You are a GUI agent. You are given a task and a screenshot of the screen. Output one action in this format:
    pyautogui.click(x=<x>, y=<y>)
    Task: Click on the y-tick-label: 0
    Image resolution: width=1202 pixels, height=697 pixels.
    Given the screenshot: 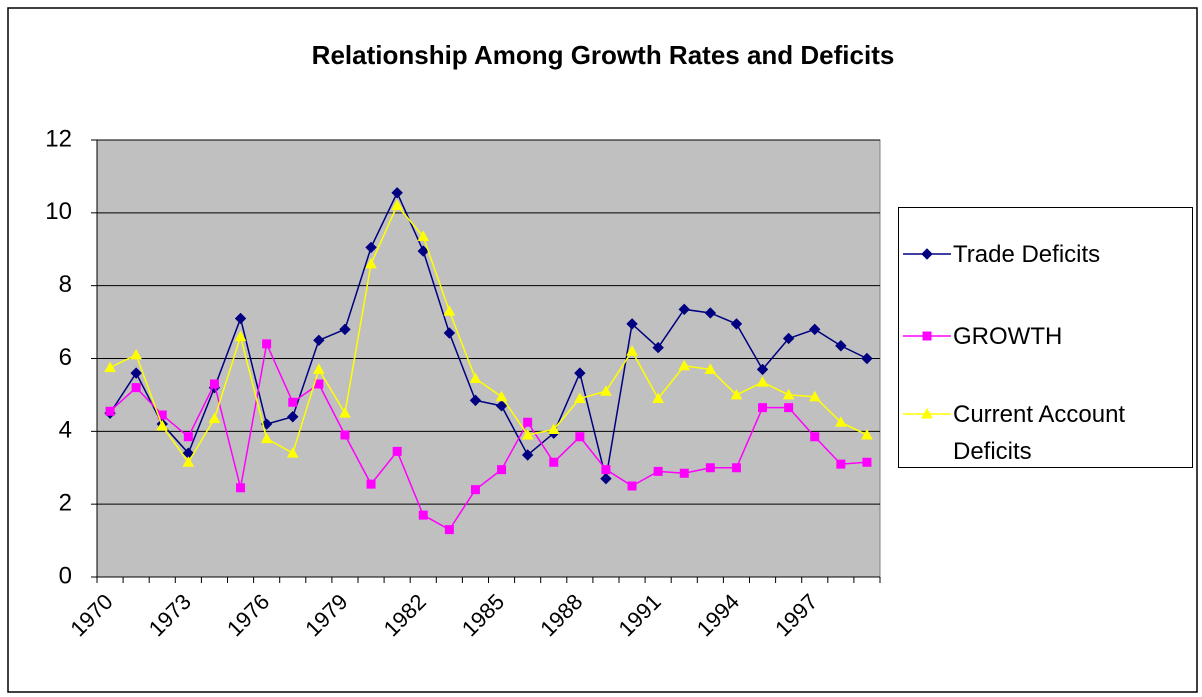 What is the action you would take?
    pyautogui.click(x=65, y=575)
    